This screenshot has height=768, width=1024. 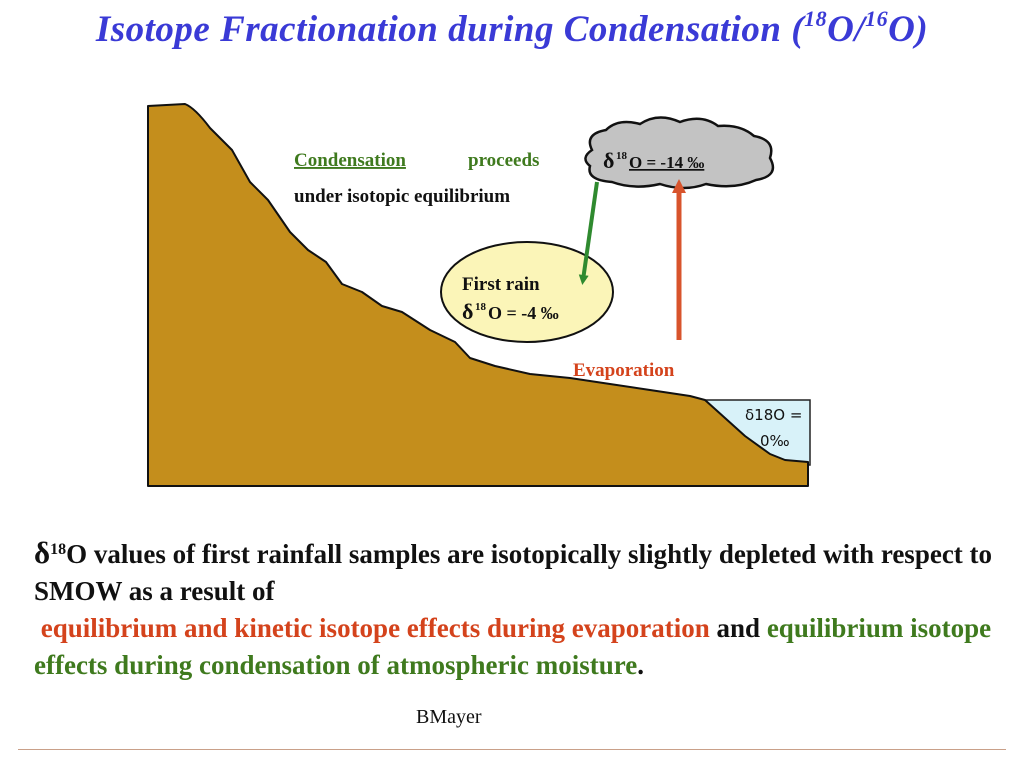 What do you see at coordinates (467, 311) in the screenshot?
I see `first-rain-delta: δ` at bounding box center [467, 311].